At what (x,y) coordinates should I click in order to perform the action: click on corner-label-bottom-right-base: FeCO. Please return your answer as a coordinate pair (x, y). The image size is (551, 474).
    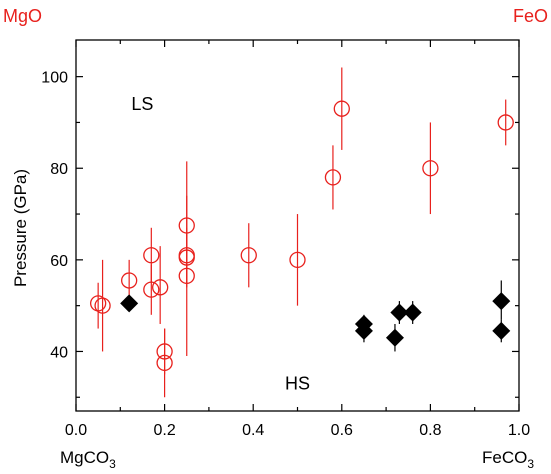
    Looking at the image, I should click on (504, 457).